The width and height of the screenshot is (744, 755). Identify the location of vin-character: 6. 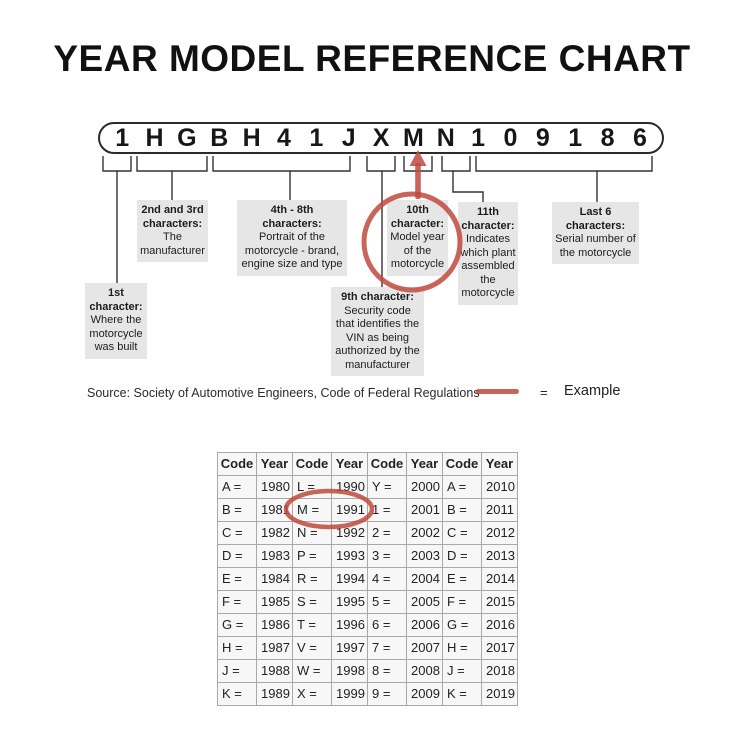
(639, 138).